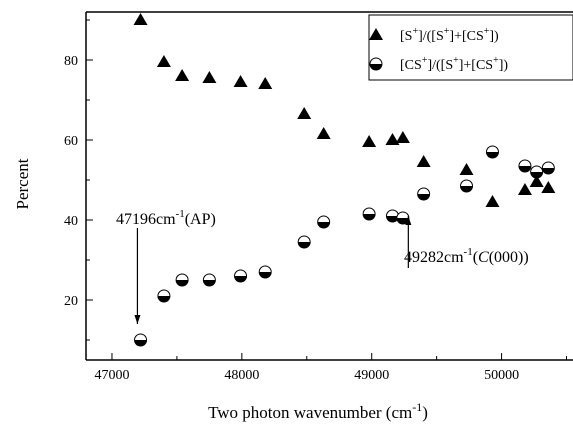  Describe the element at coordinates (318, 411) in the screenshot. I see `x-axis-label: Two photon wavenumber (cm-1)` at that location.